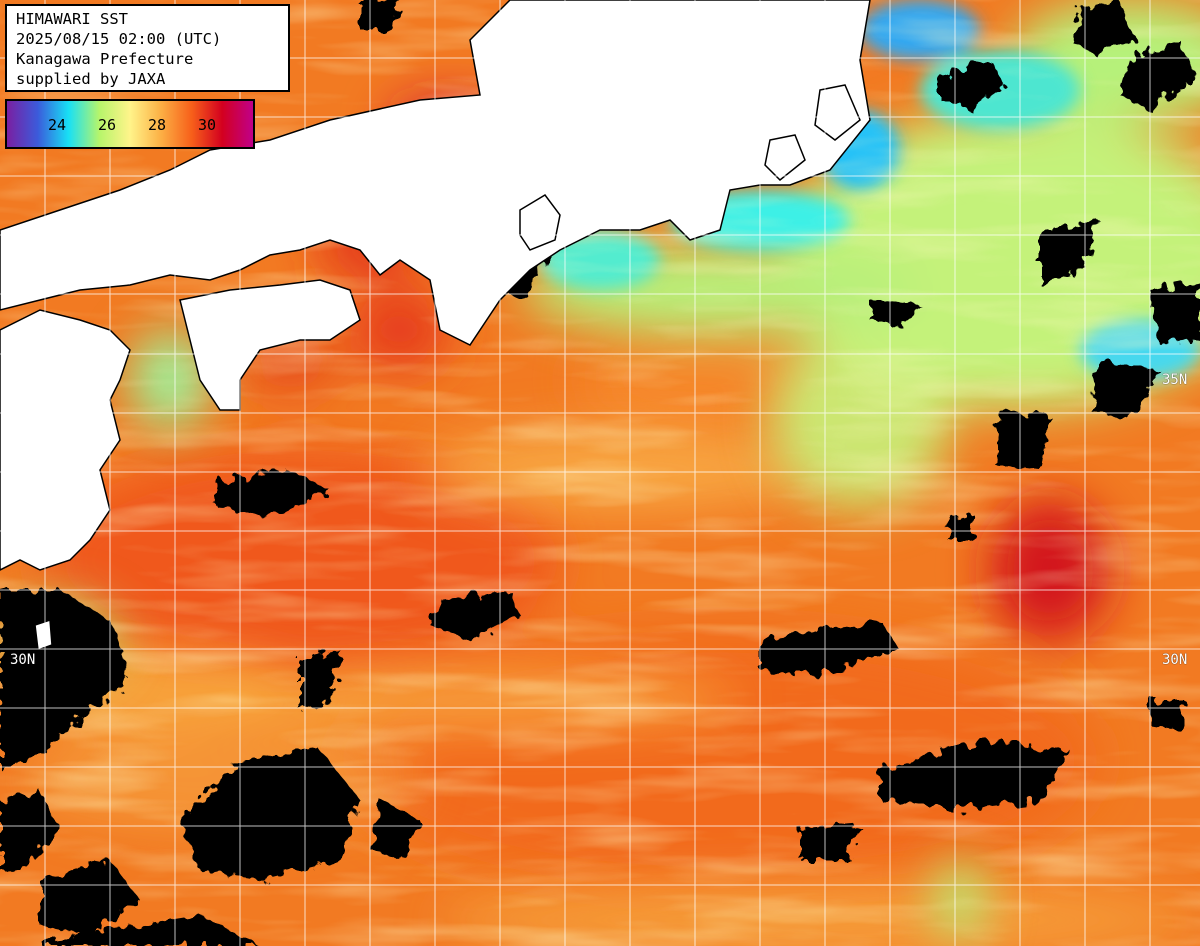 This screenshot has height=946, width=1200. Describe the element at coordinates (119, 39) in the screenshot. I see `observation-time: 2025/08/15 02:00 (UTC)` at that location.